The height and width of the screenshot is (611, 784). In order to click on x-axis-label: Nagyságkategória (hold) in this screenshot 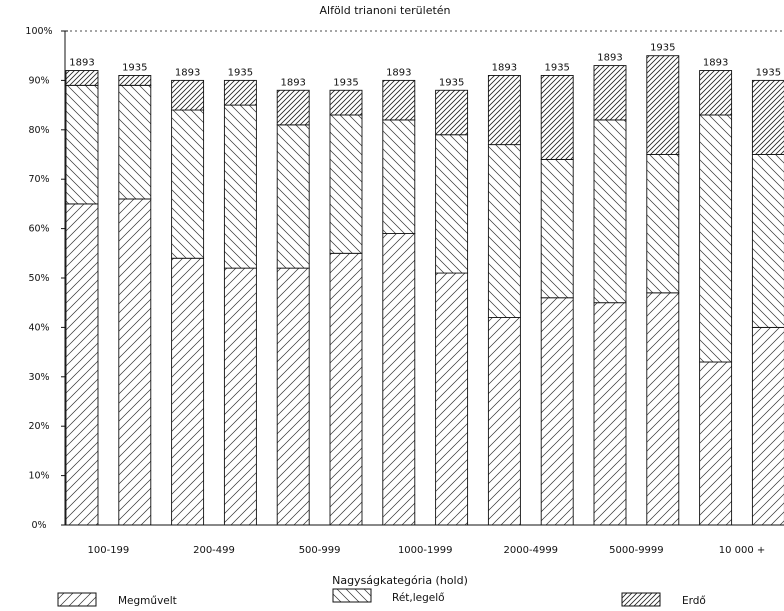, I will do `click(400, 580)`.